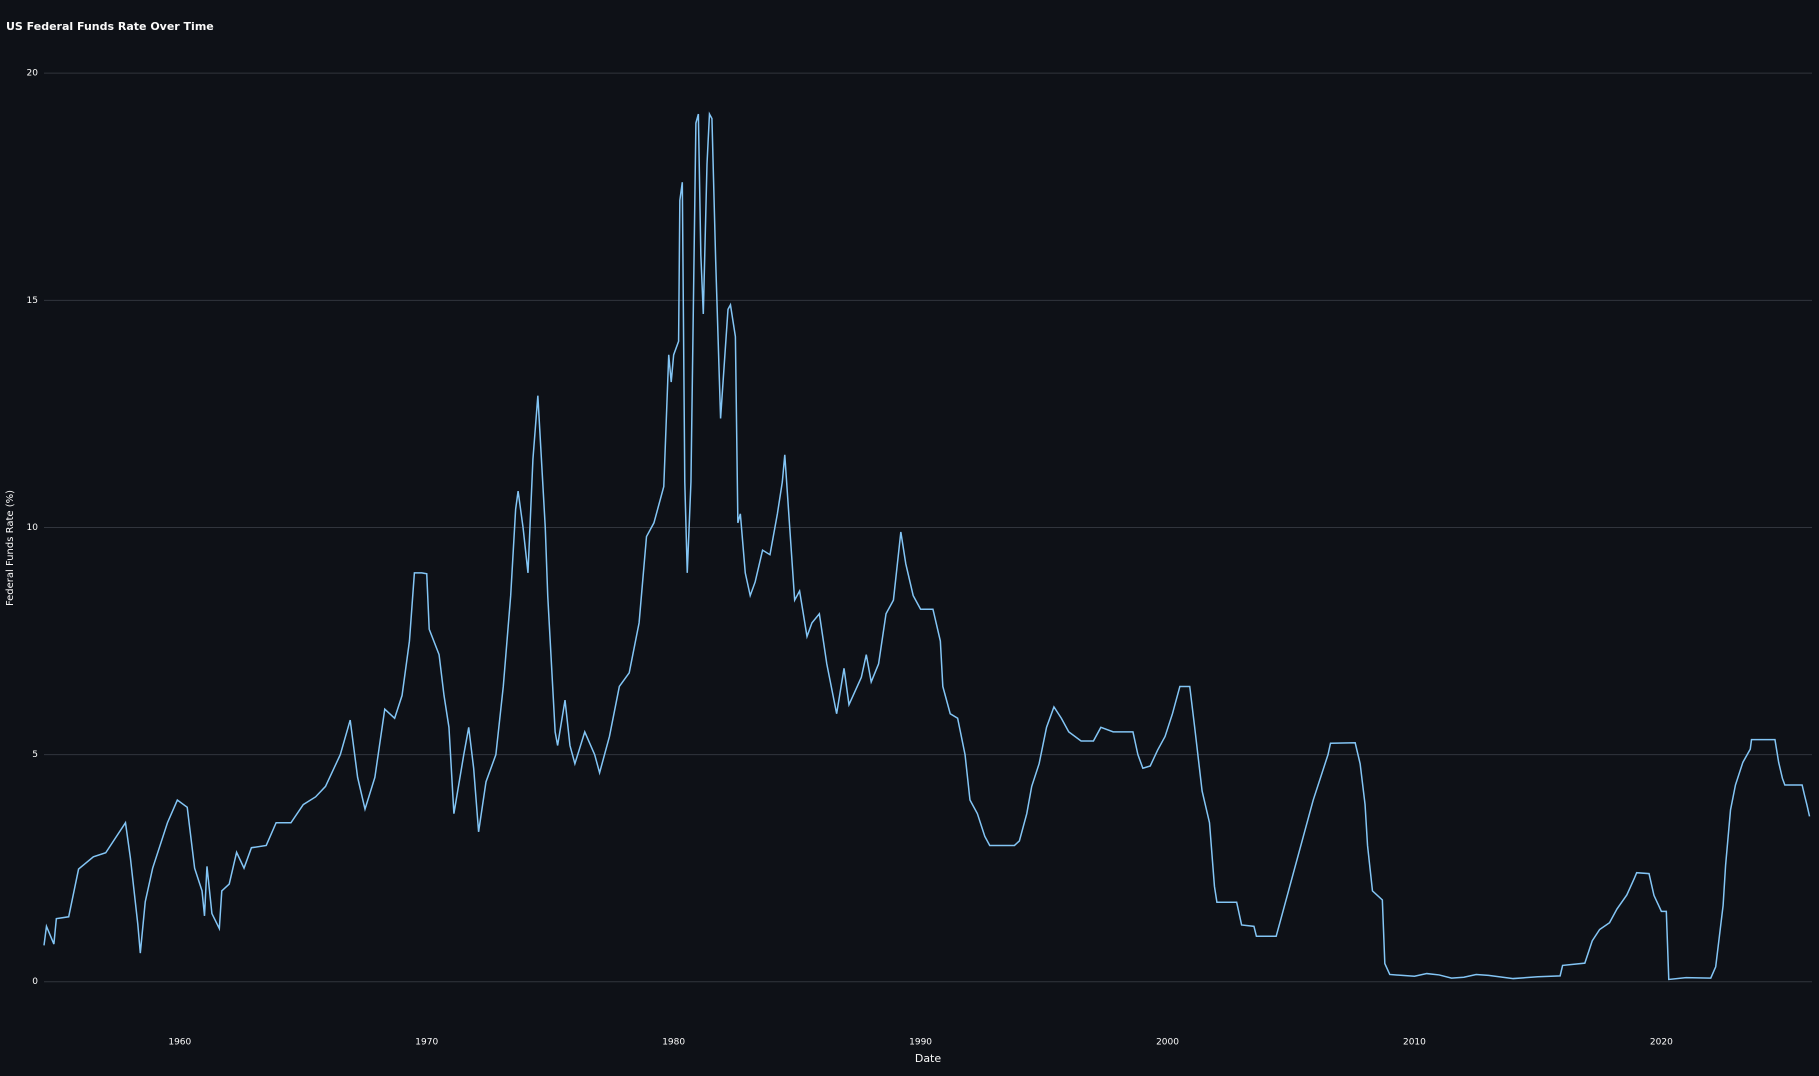 The height and width of the screenshot is (1076, 1819). What do you see at coordinates (32, 301) in the screenshot?
I see `y-tick-label: 15` at bounding box center [32, 301].